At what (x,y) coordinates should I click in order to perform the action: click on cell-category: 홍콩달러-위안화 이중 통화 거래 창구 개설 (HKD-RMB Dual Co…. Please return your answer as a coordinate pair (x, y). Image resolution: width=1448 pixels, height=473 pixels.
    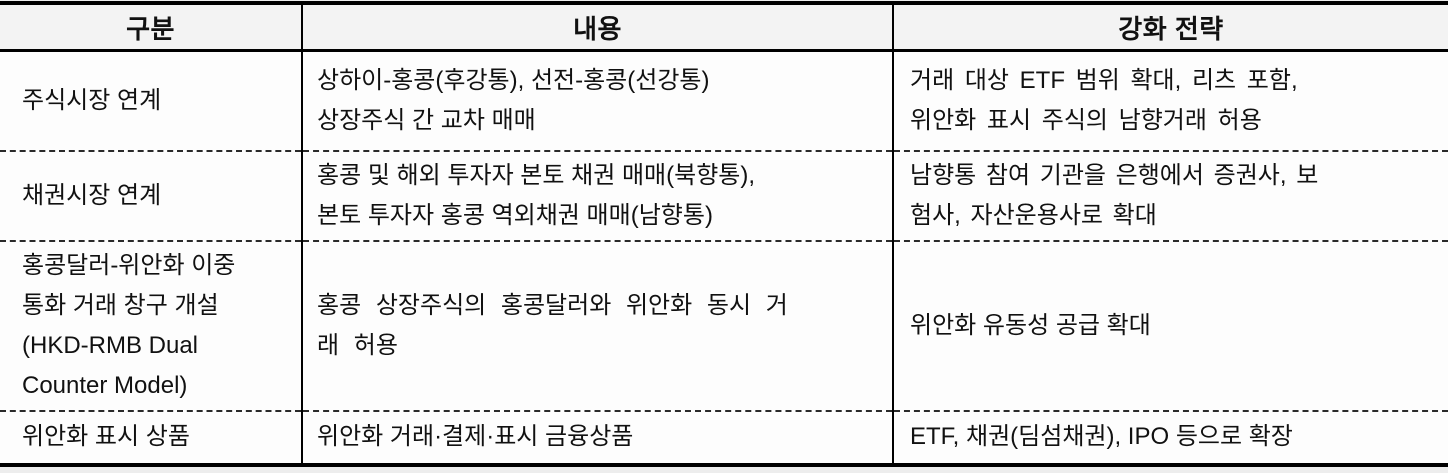
    Looking at the image, I should click on (151, 325).